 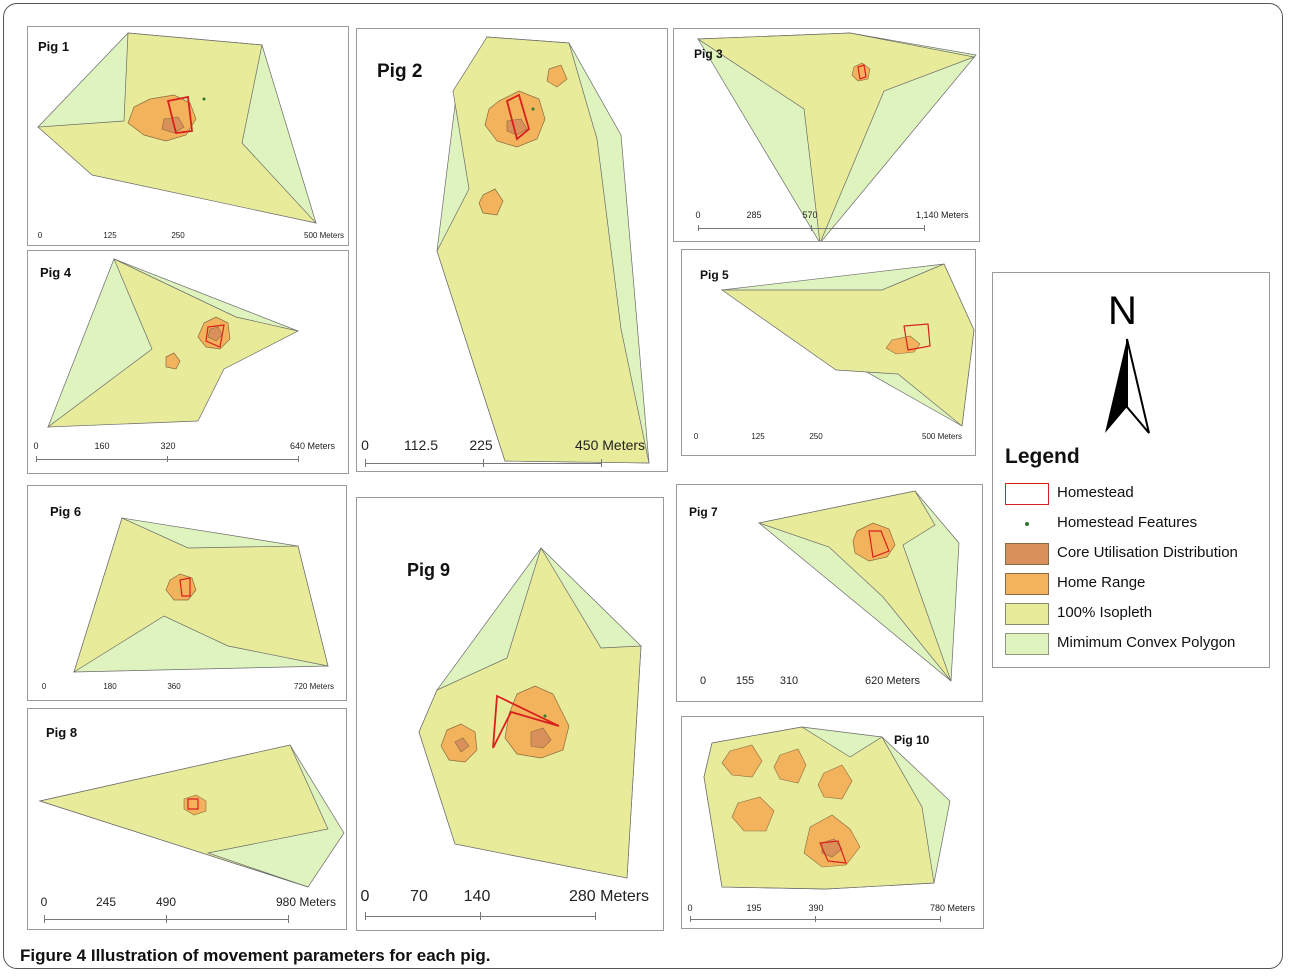 I want to click on core-swatch, so click(x=1027, y=554).